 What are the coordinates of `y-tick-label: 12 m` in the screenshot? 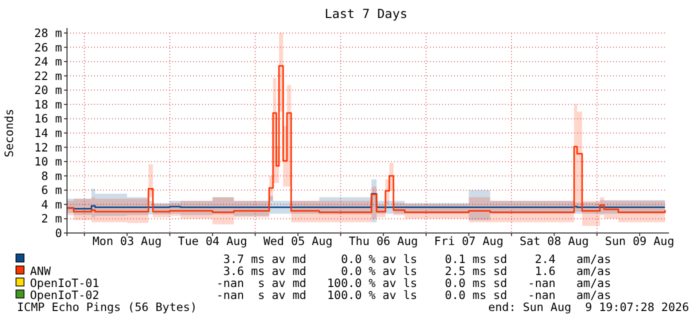 It's located at (48, 147).